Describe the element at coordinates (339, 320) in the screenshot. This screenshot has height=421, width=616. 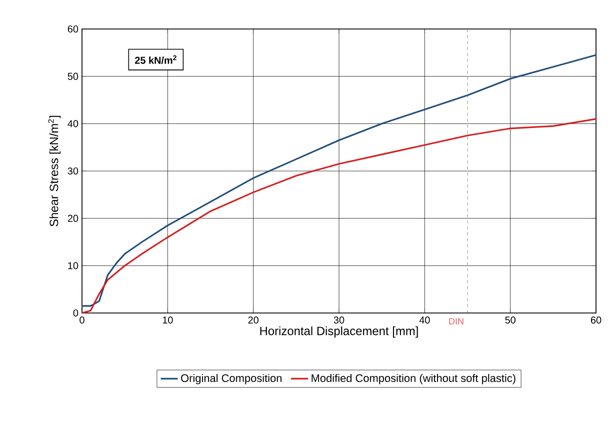
I see `x-tick-label: 30` at that location.